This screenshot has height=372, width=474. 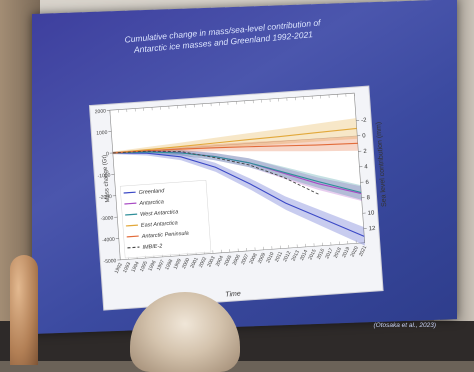 I want to click on y-tick-label: -4000, so click(x=108, y=240).